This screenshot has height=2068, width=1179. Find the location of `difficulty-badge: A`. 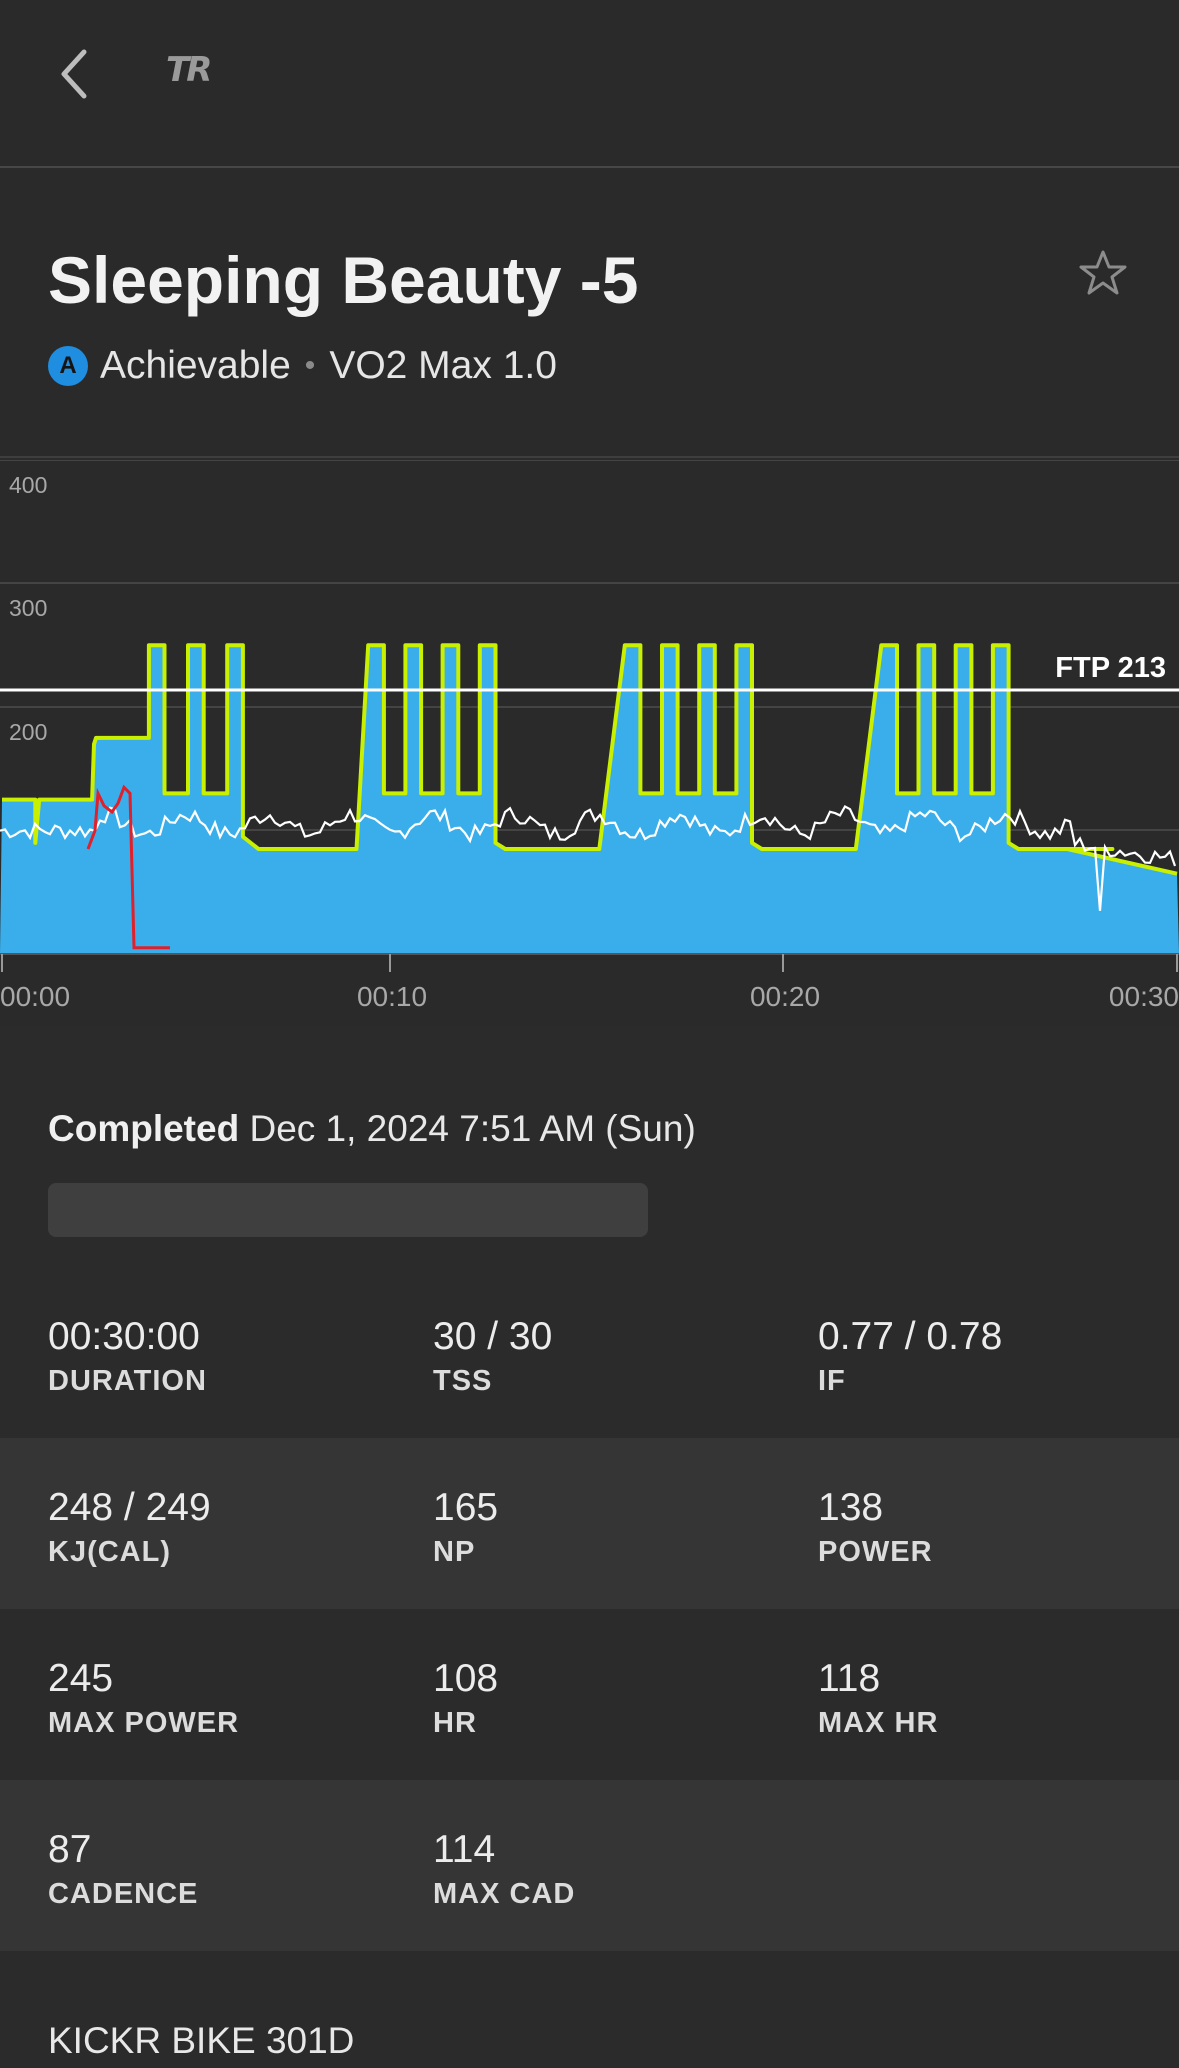

difficulty-badge: A is located at coordinates (68, 366).